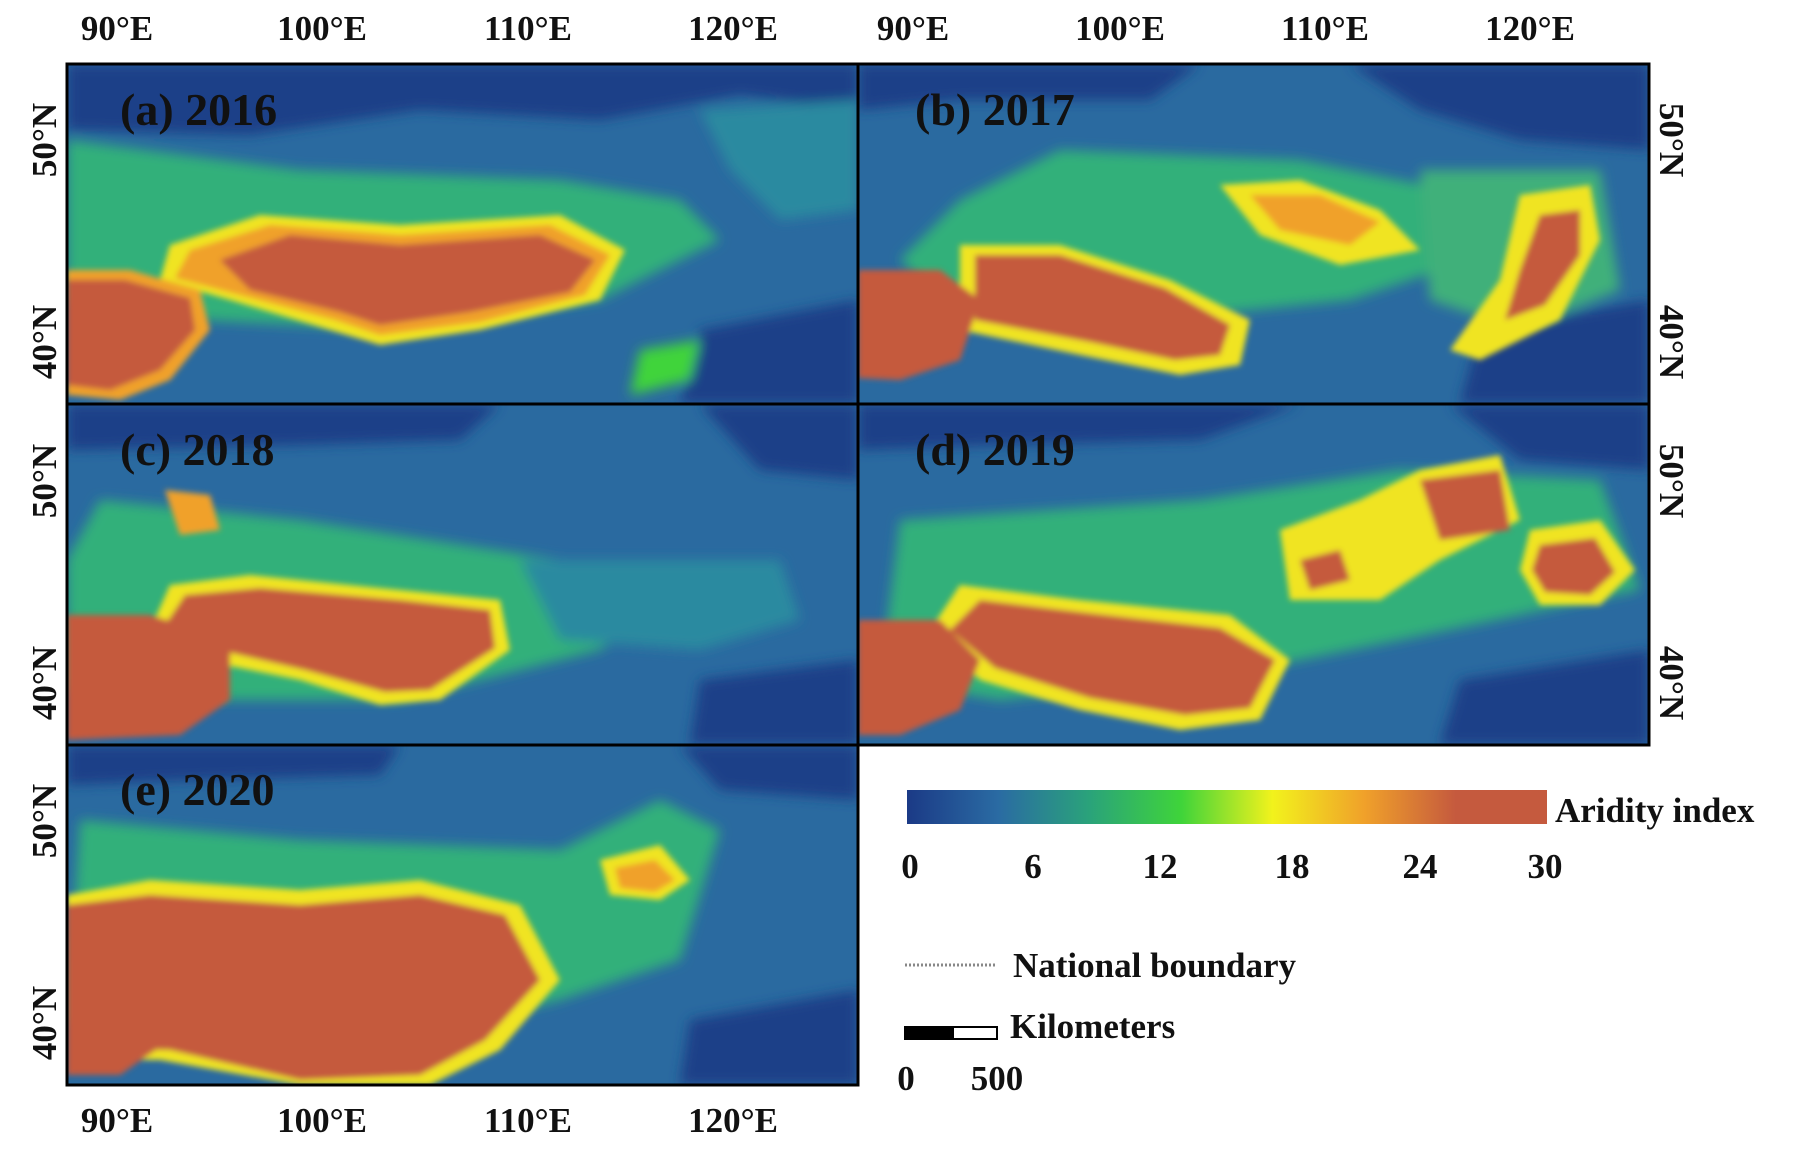 This screenshot has height=1152, width=1811. What do you see at coordinates (1033, 866) in the screenshot?
I see `colorbar-tick-6: 6` at bounding box center [1033, 866].